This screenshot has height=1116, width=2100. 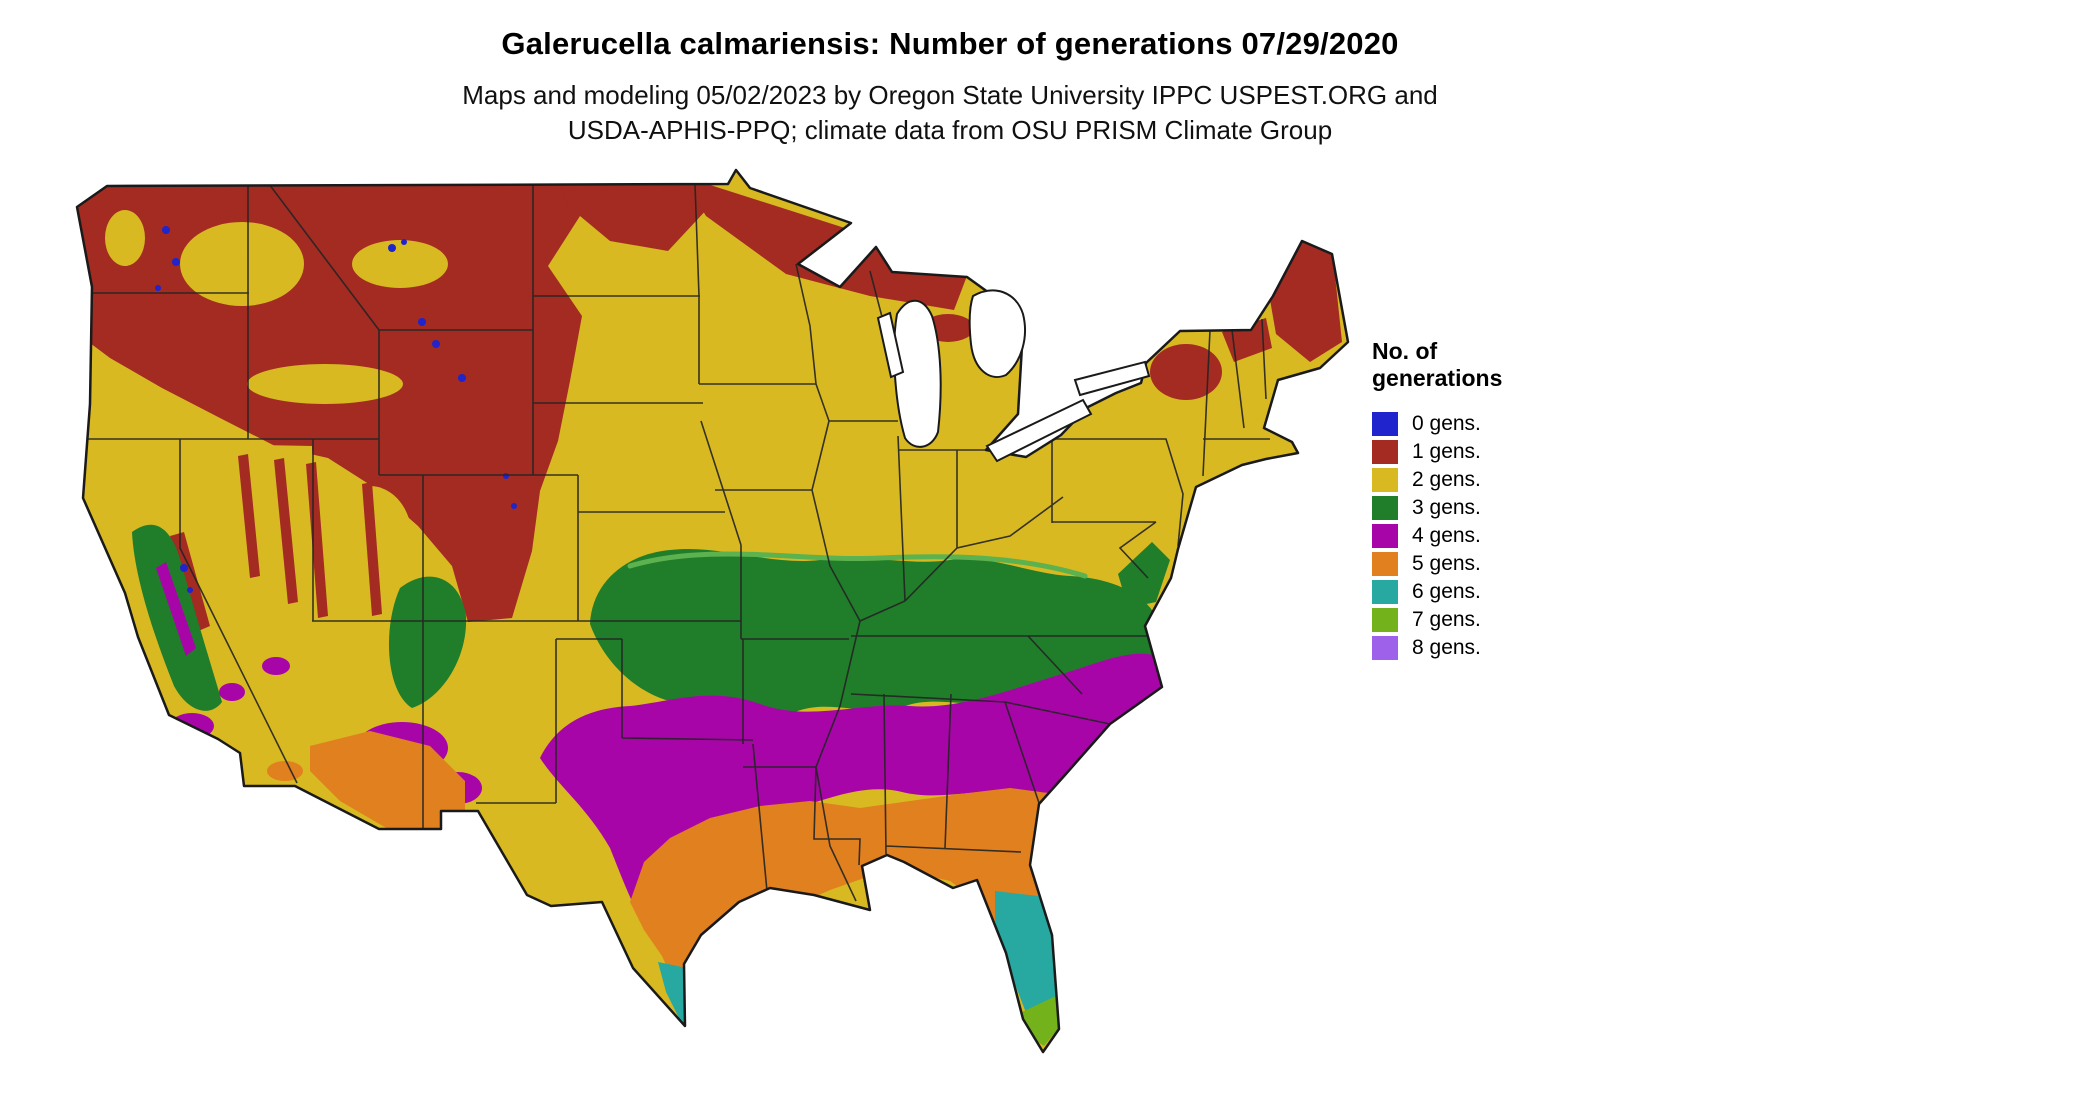 I want to click on lake-michigan, so click(x=917, y=373).